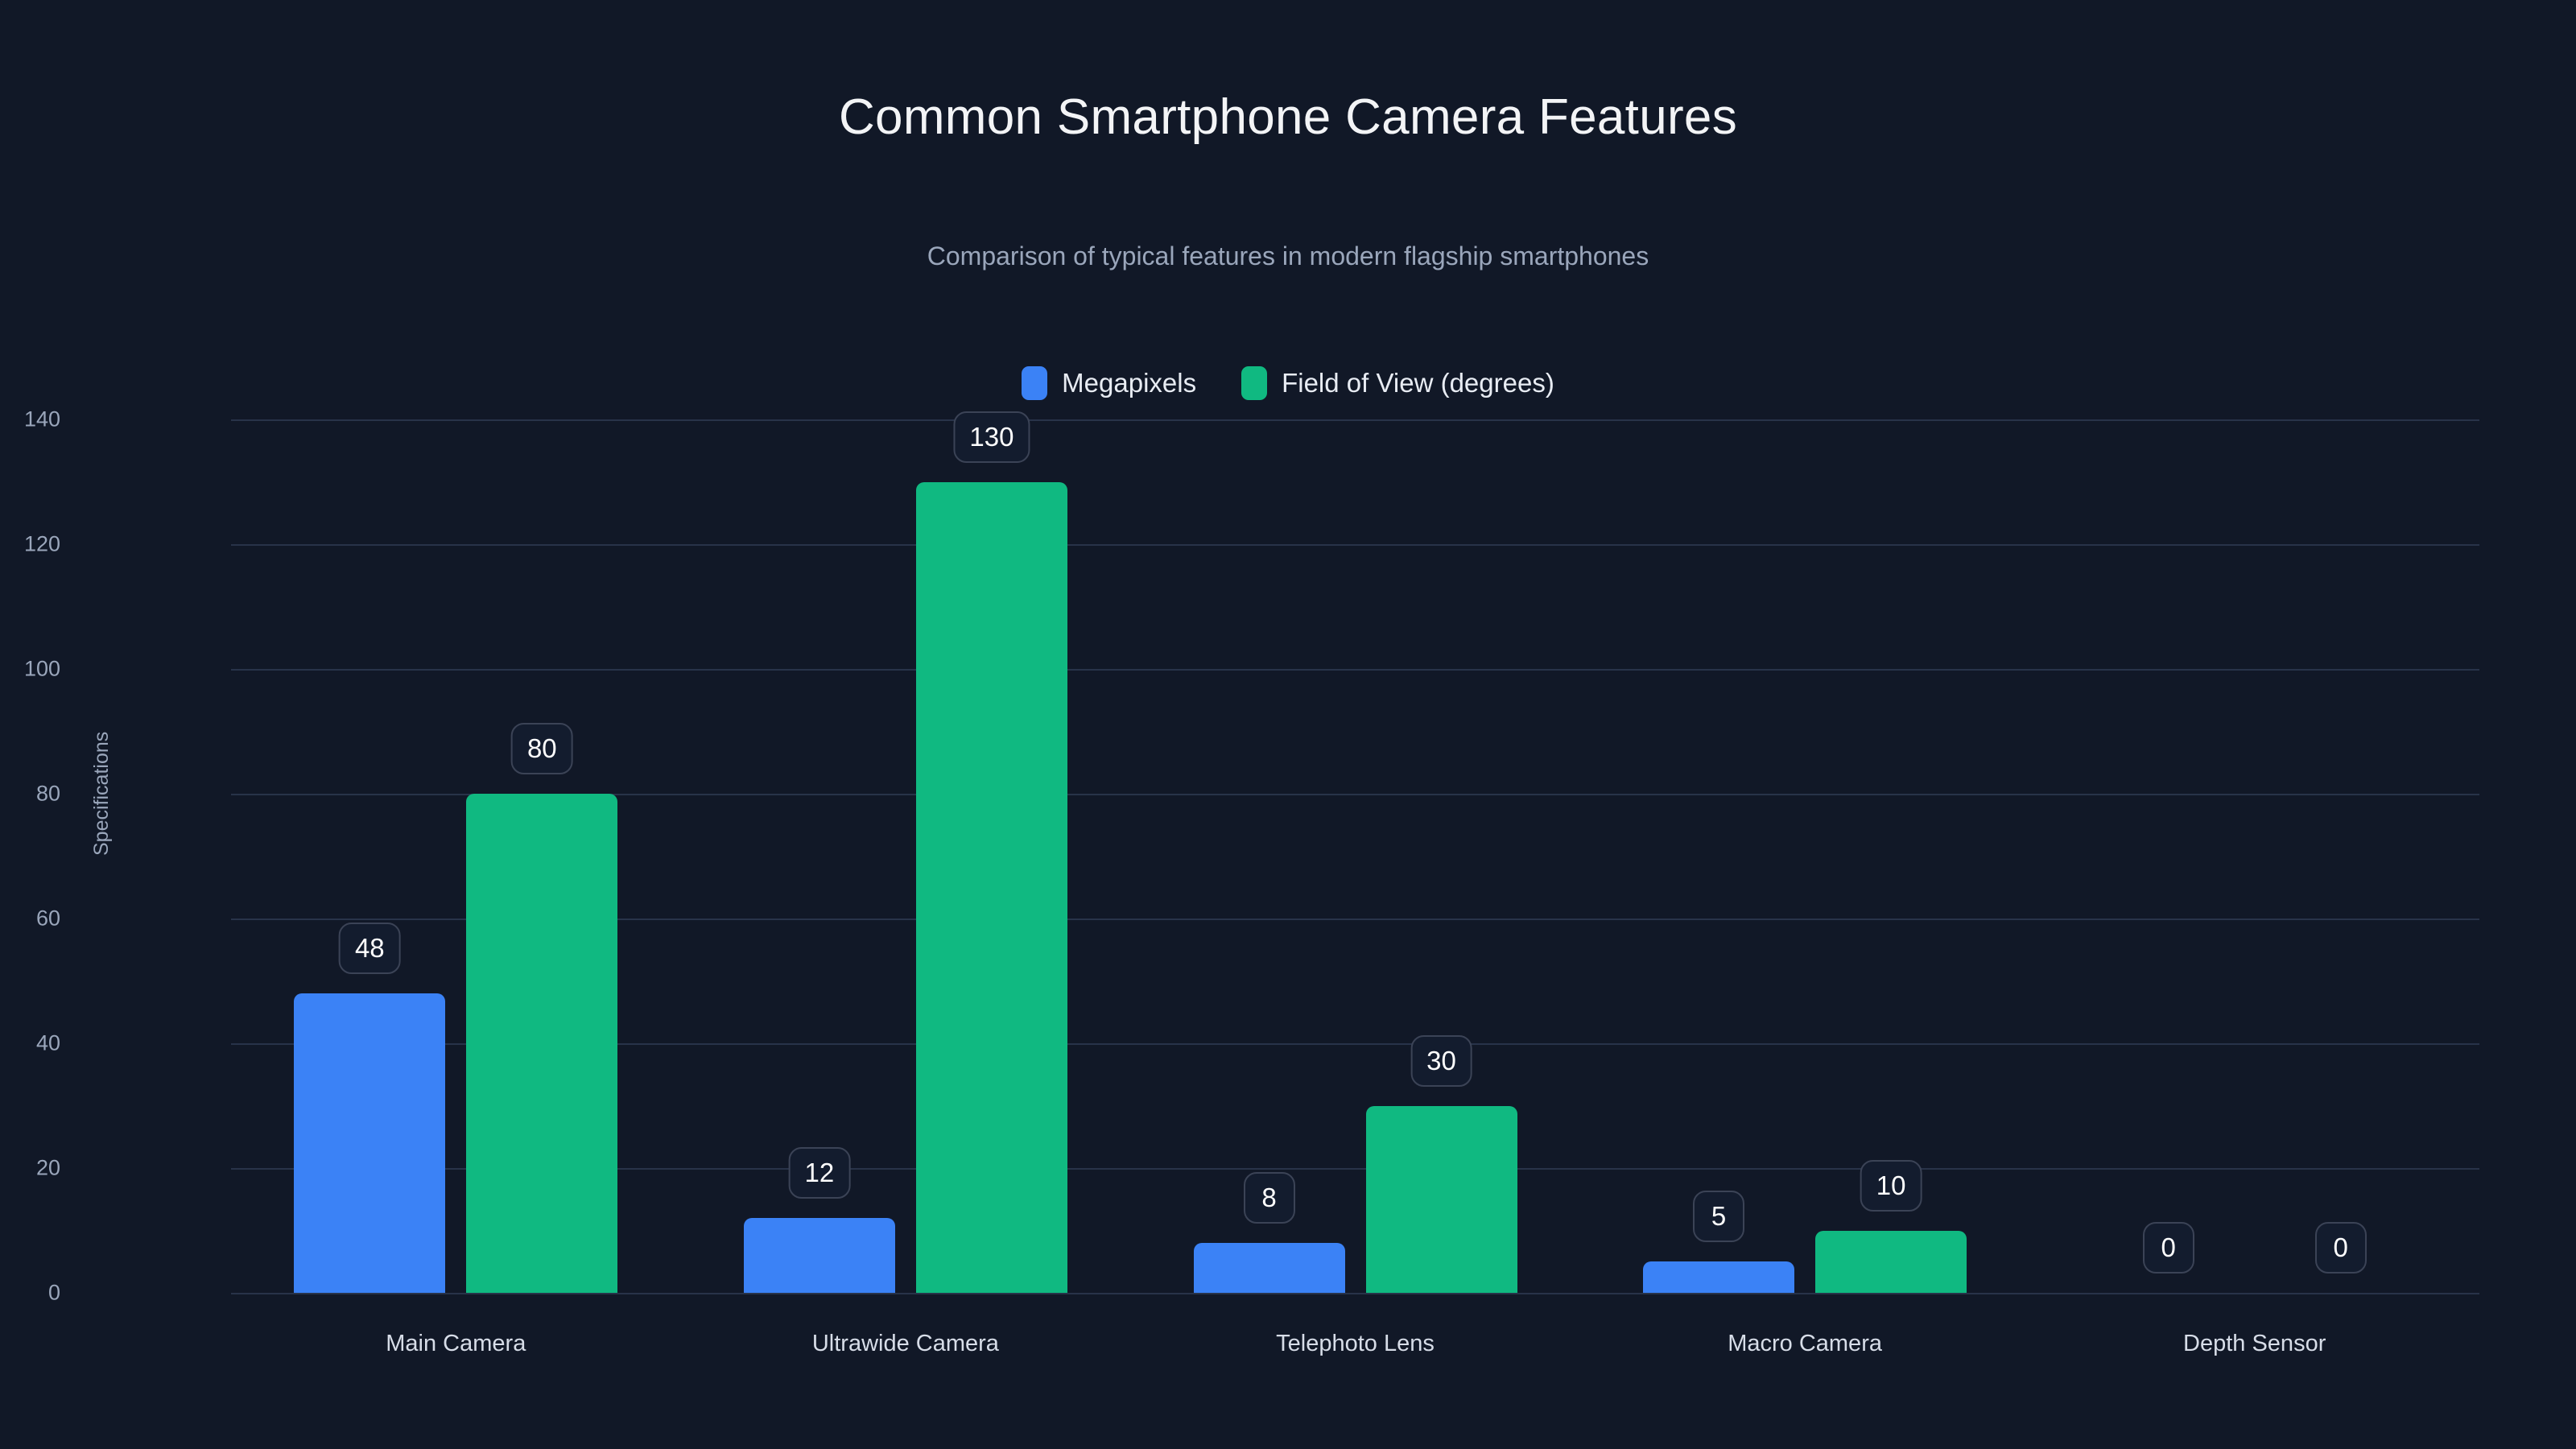 This screenshot has height=1449, width=2576. I want to click on y-axis-tick-label: 100, so click(41, 668).